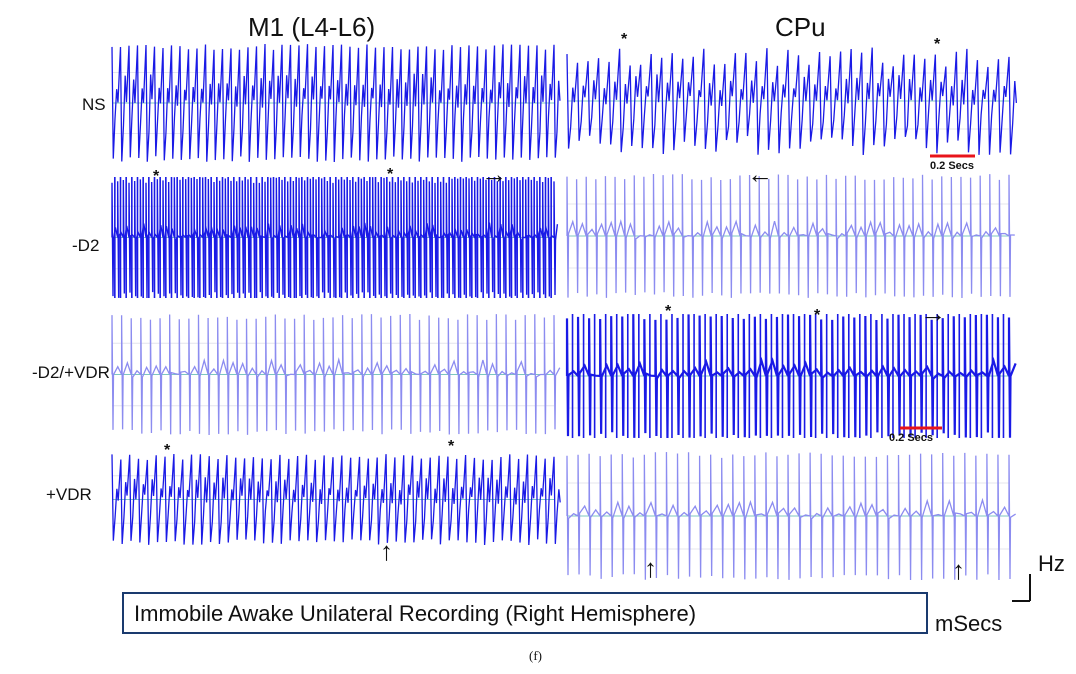  I want to click on trace-cpu-d2-vdr, so click(791, 376).